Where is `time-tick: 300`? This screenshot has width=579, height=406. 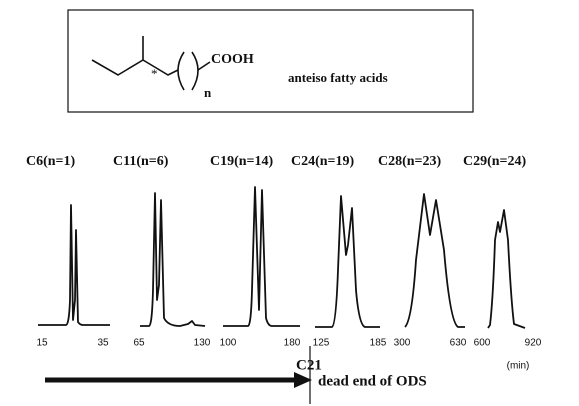
time-tick: 300 is located at coordinates (402, 343).